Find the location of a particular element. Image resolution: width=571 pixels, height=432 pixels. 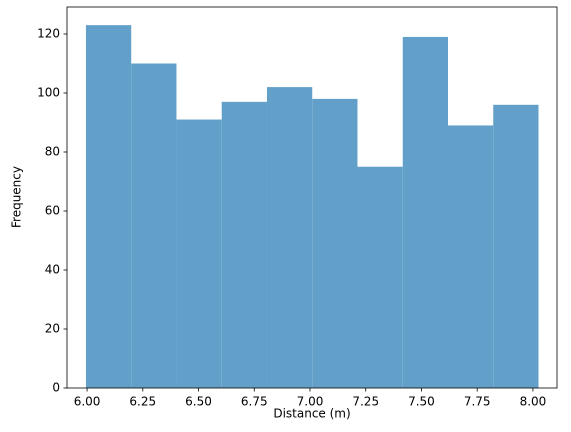

x-tick-label: 7.50 is located at coordinates (421, 402).